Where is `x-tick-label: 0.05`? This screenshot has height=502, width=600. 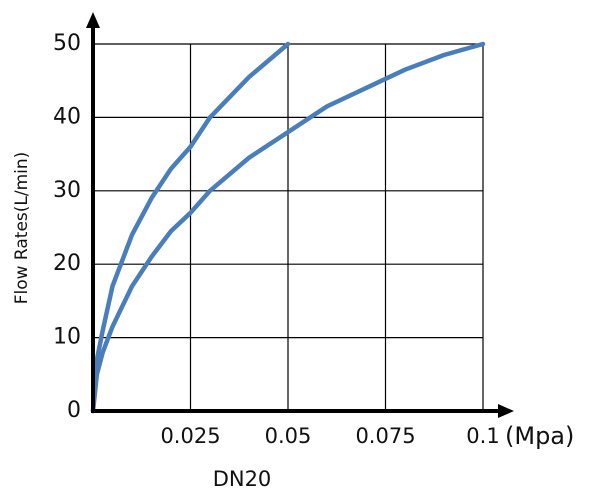
x-tick-label: 0.05 is located at coordinates (288, 436).